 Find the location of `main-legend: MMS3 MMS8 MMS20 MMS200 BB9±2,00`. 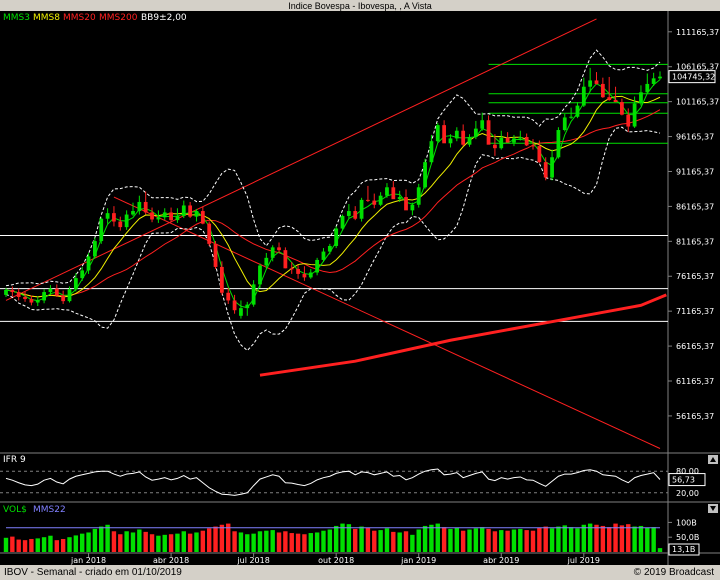

main-legend: MMS3 MMS8 MMS20 MMS200 BB9±2,00 is located at coordinates (95, 18).